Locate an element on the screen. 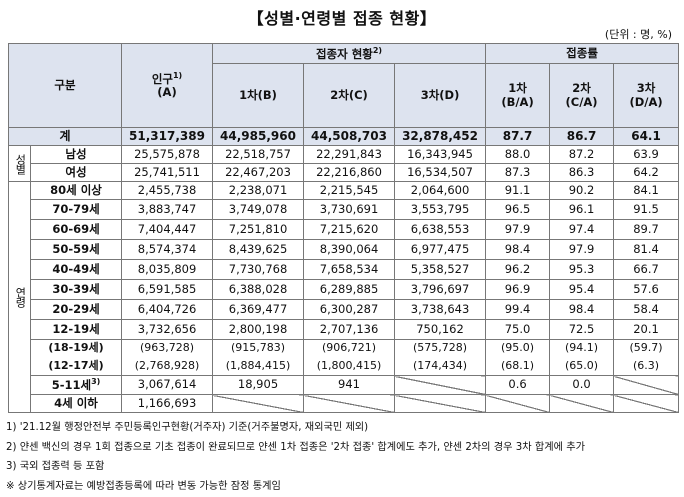  header-rate2: 2차 (C/A) is located at coordinates (582, 95).